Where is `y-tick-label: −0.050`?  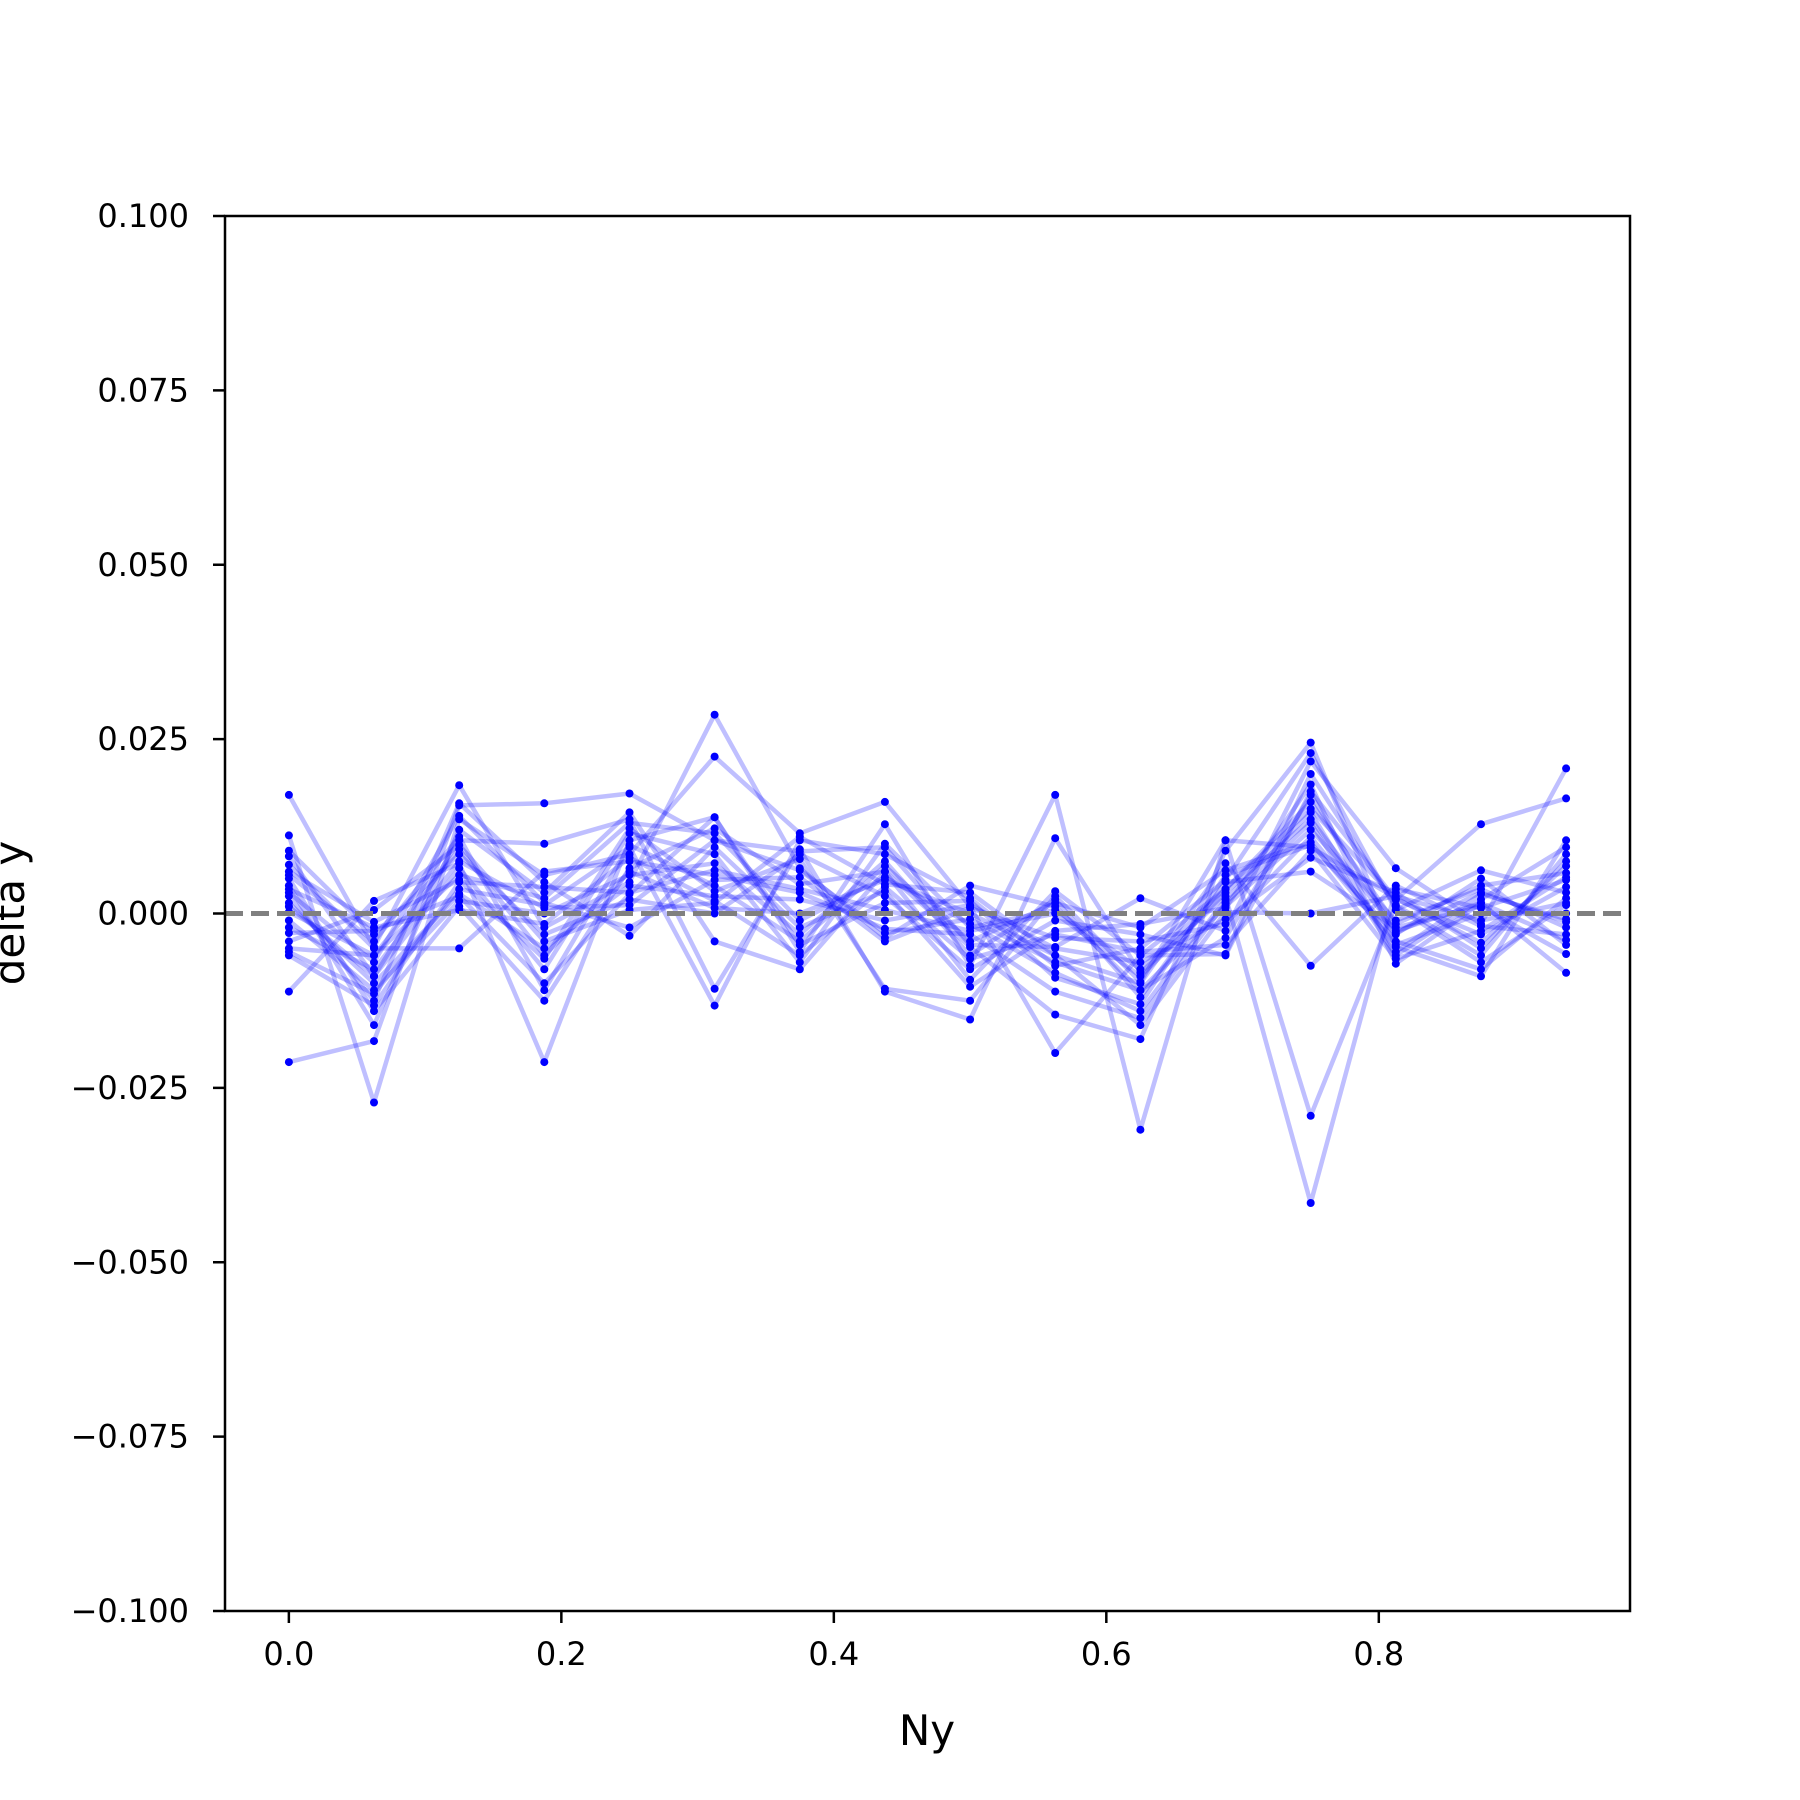
y-tick-label: −0.050 is located at coordinates (130, 1262).